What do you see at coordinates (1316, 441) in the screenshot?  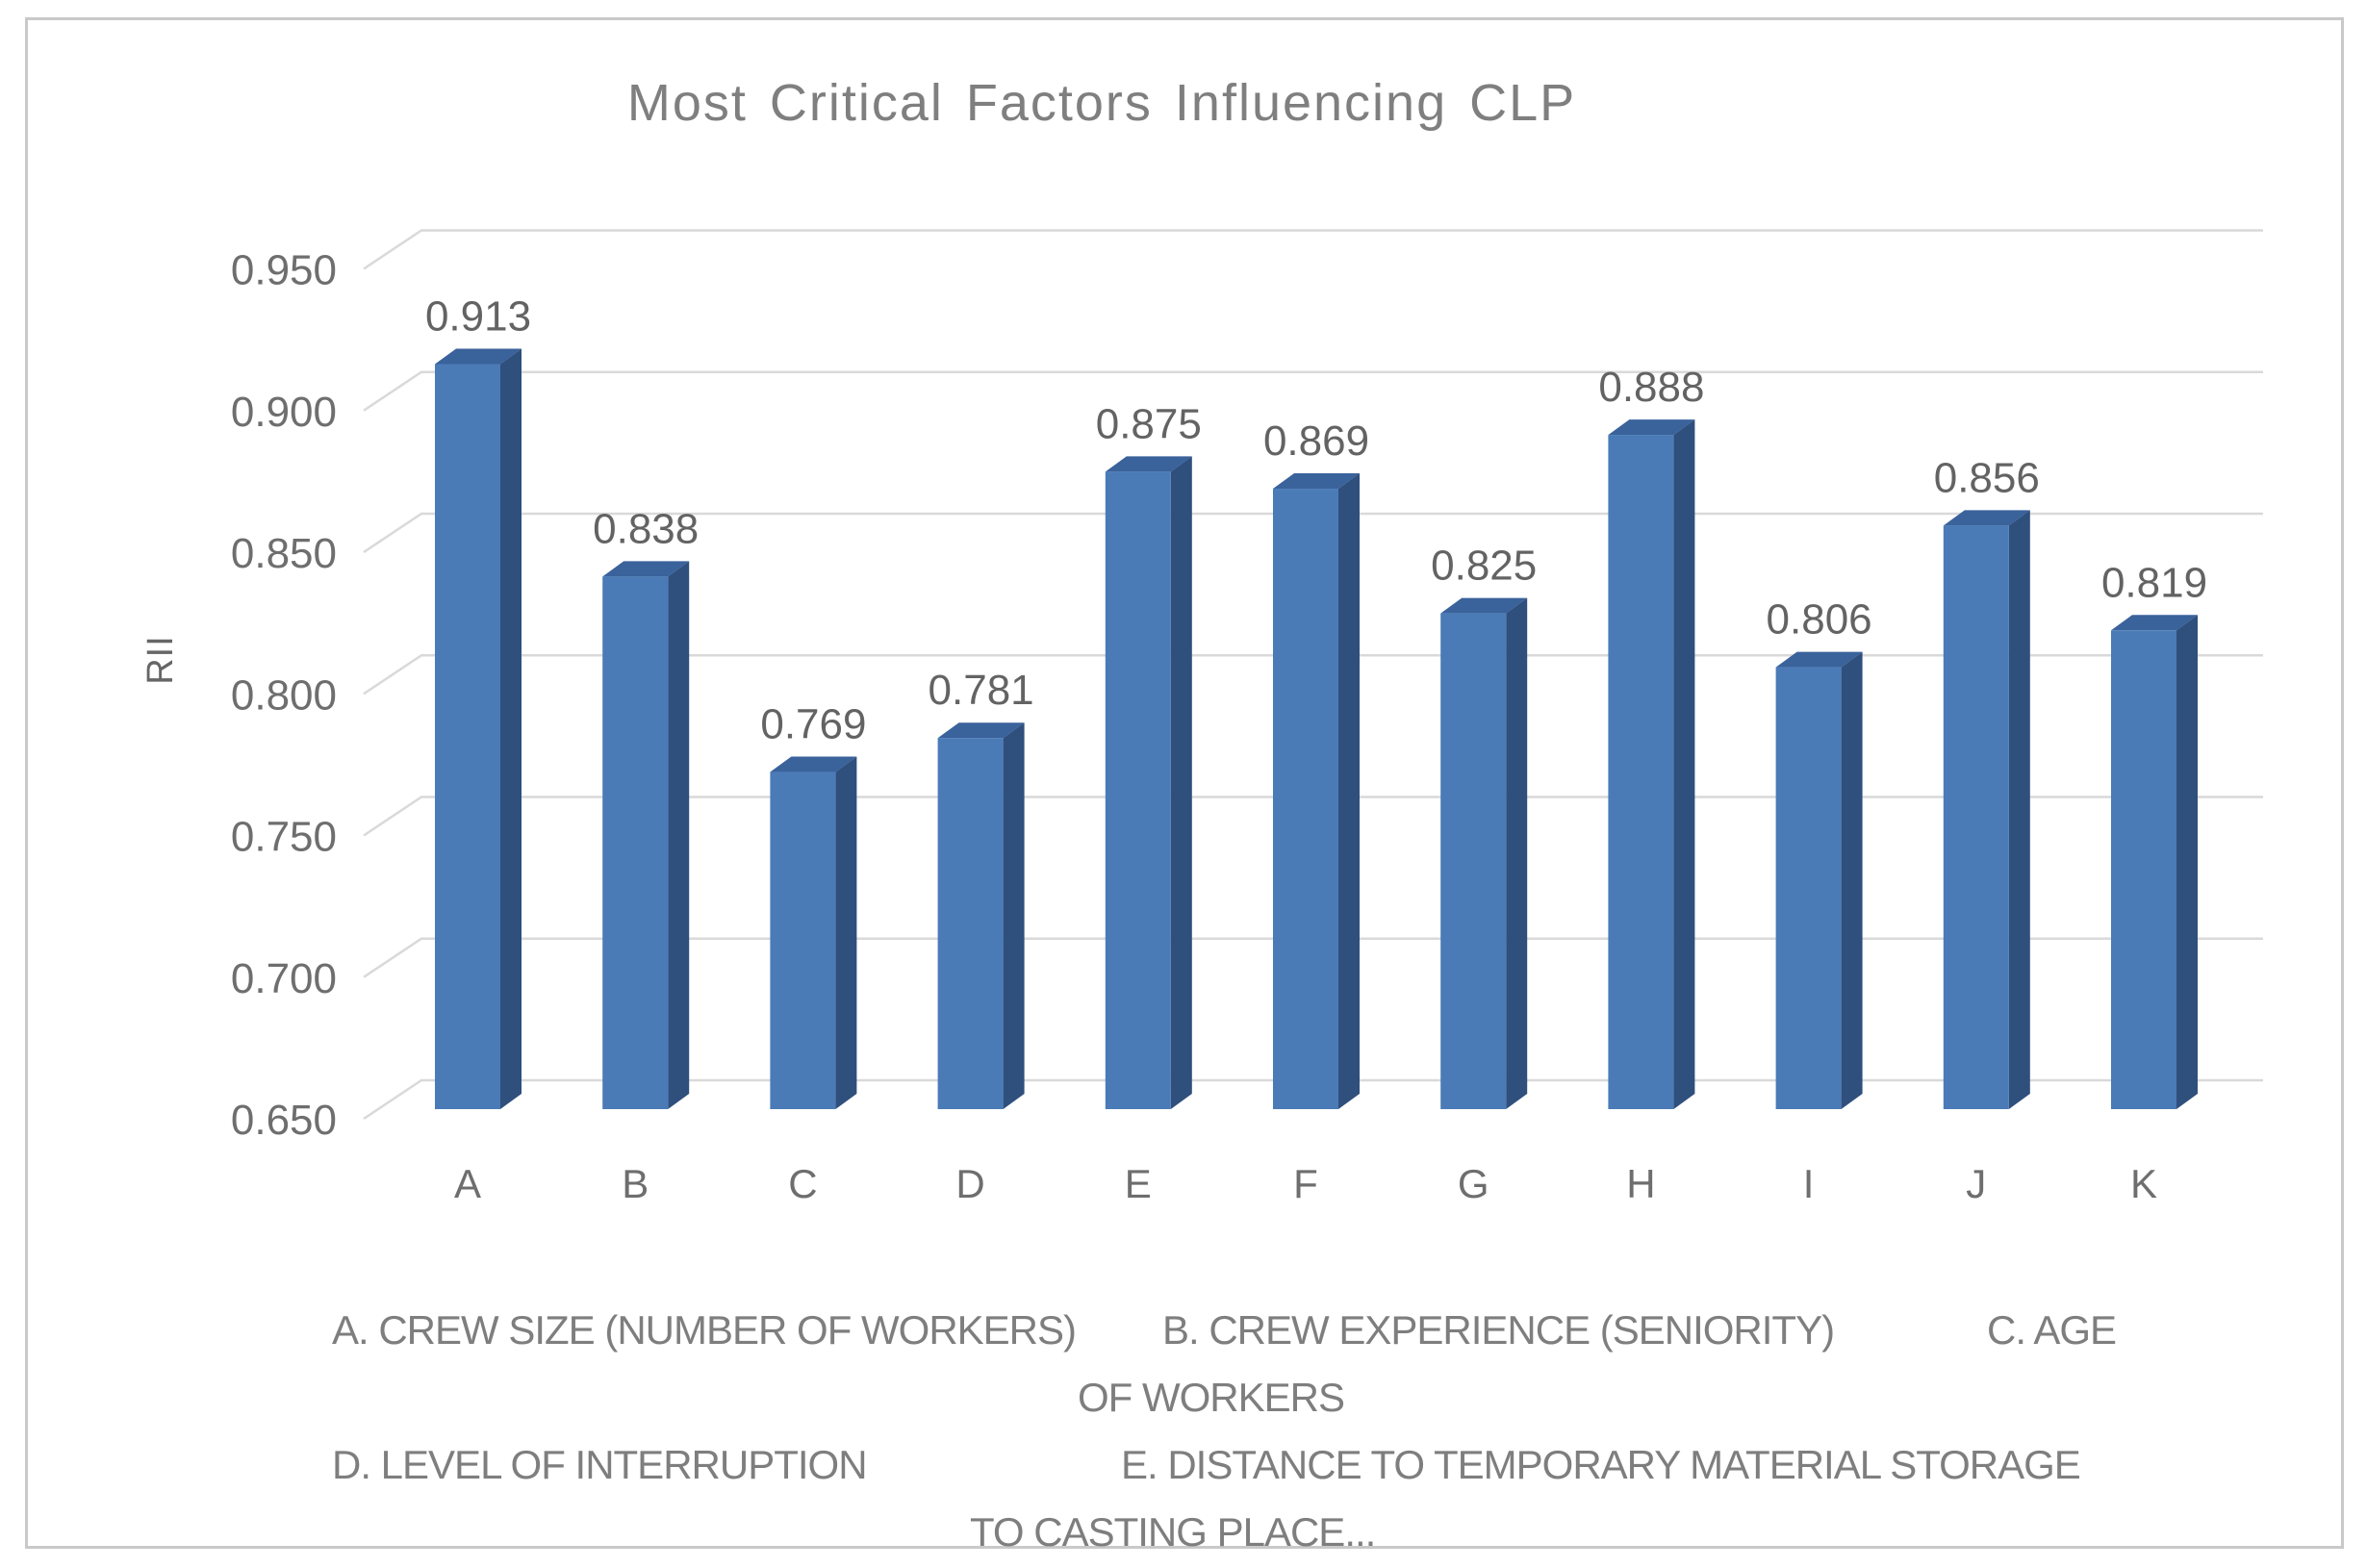 I see `bar-value-label: 0.869` at bounding box center [1316, 441].